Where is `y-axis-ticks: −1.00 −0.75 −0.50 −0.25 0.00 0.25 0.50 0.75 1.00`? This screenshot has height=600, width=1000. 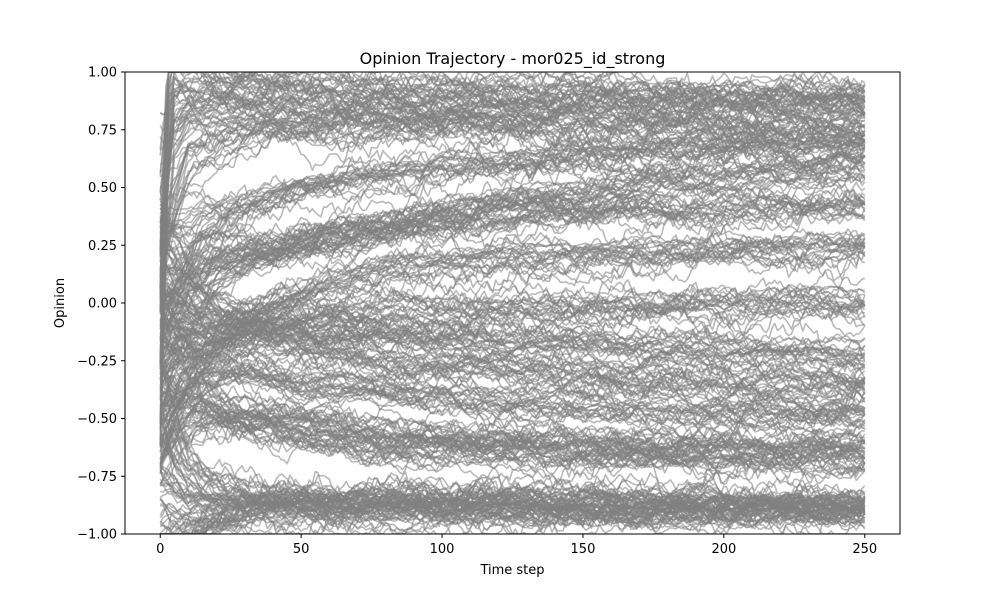 y-axis-ticks: −1.00 −0.75 −0.50 −0.25 0.00 0.25 0.50 0.75 1.00 is located at coordinates (101, 304).